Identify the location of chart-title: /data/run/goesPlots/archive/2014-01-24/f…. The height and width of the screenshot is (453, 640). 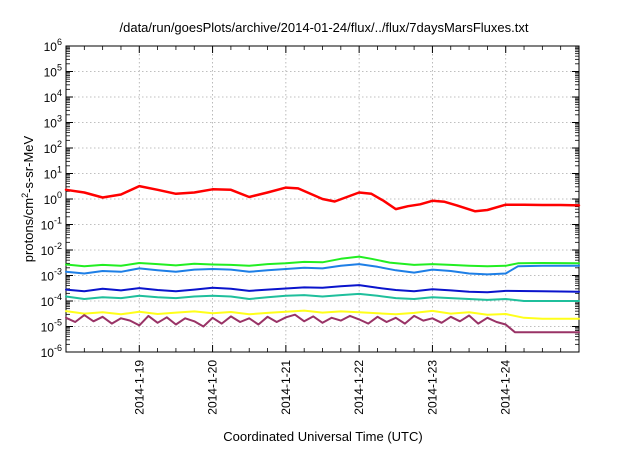
(324, 27).